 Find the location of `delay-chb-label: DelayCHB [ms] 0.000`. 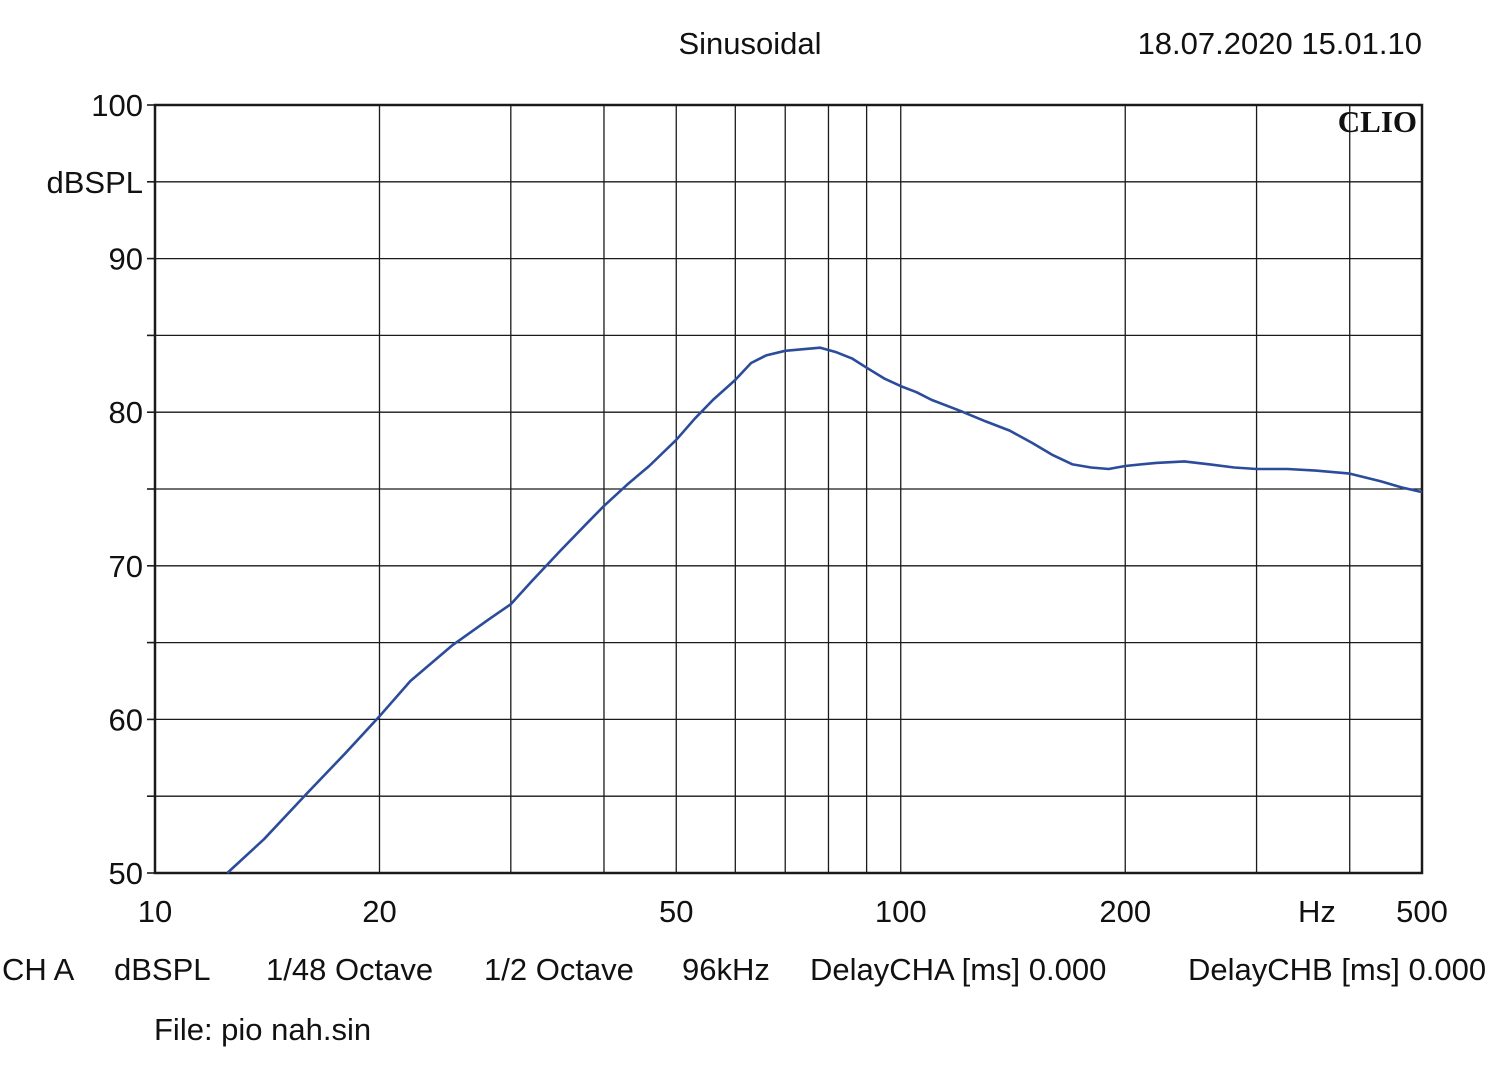

delay-chb-label: DelayCHB [ms] 0.000 is located at coordinates (1337, 969).